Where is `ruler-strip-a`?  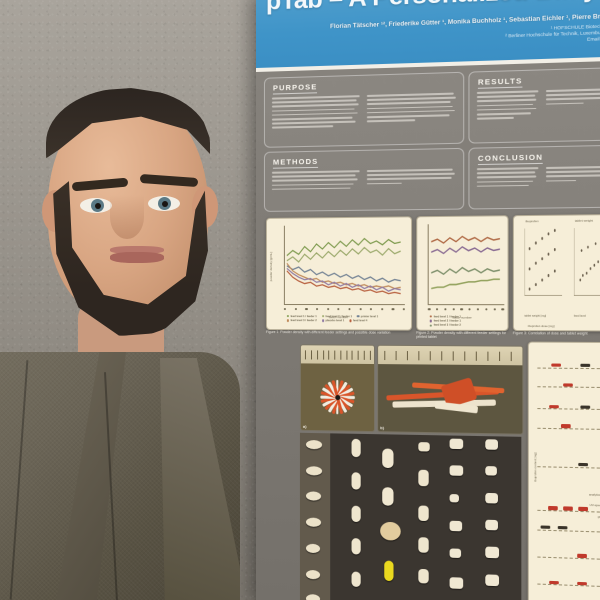
ruler-strip-a is located at coordinates (337, 355).